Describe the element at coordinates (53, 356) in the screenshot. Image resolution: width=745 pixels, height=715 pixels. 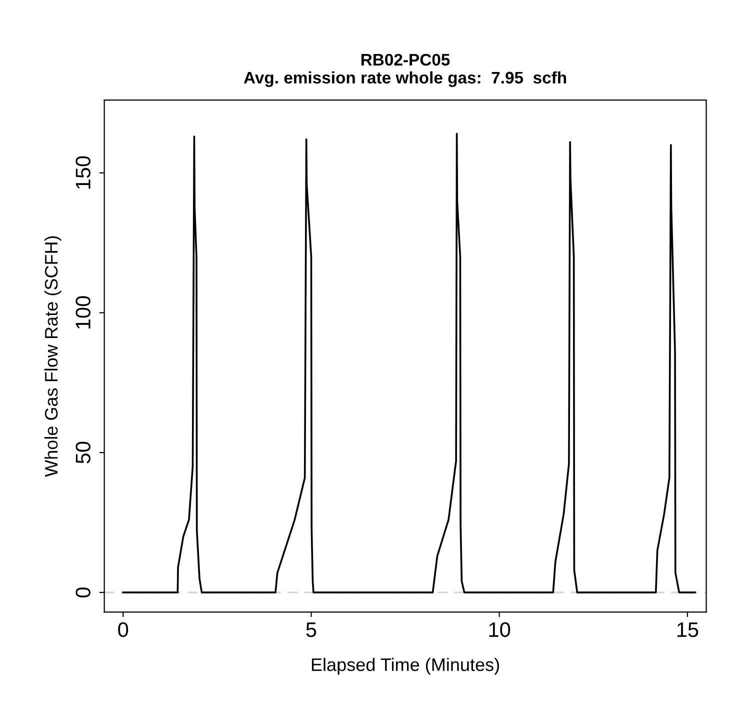
I see `y-axis-title: Whole Gas Flow Rate (SCFH)` at that location.